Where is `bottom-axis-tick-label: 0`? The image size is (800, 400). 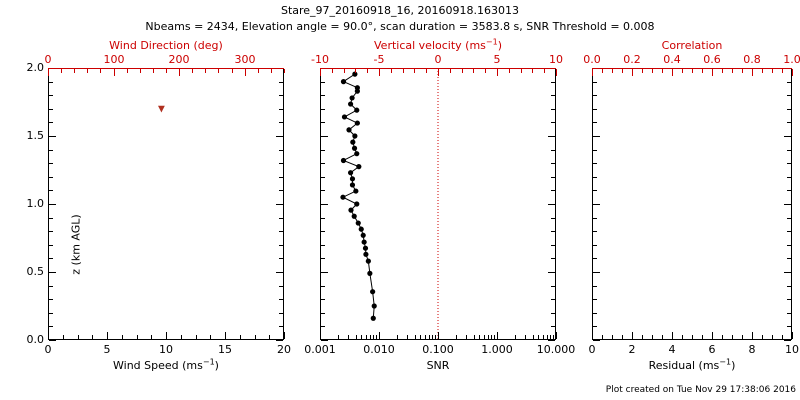 bottom-axis-tick-label: 0 is located at coordinates (48, 349).